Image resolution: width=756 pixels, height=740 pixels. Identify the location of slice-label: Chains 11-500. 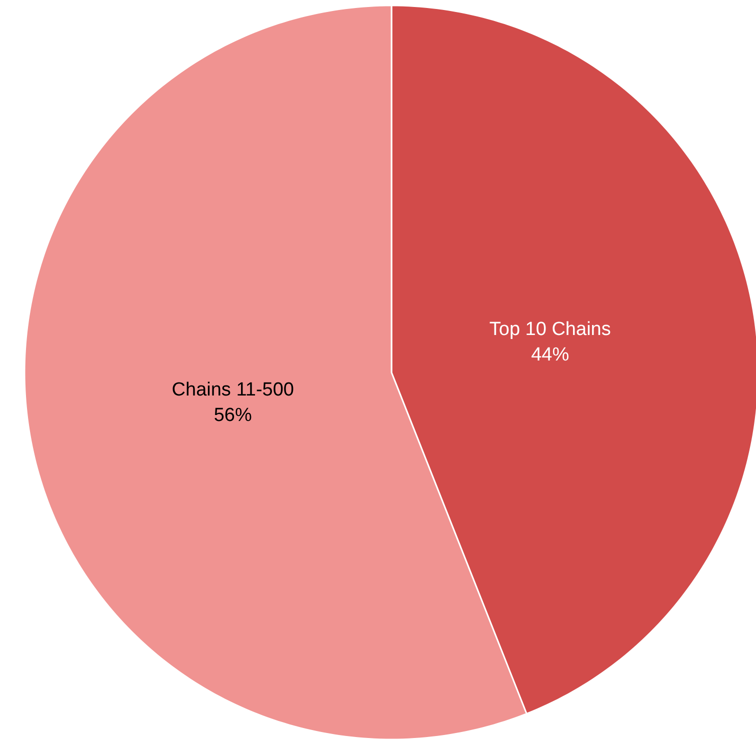
(233, 390).